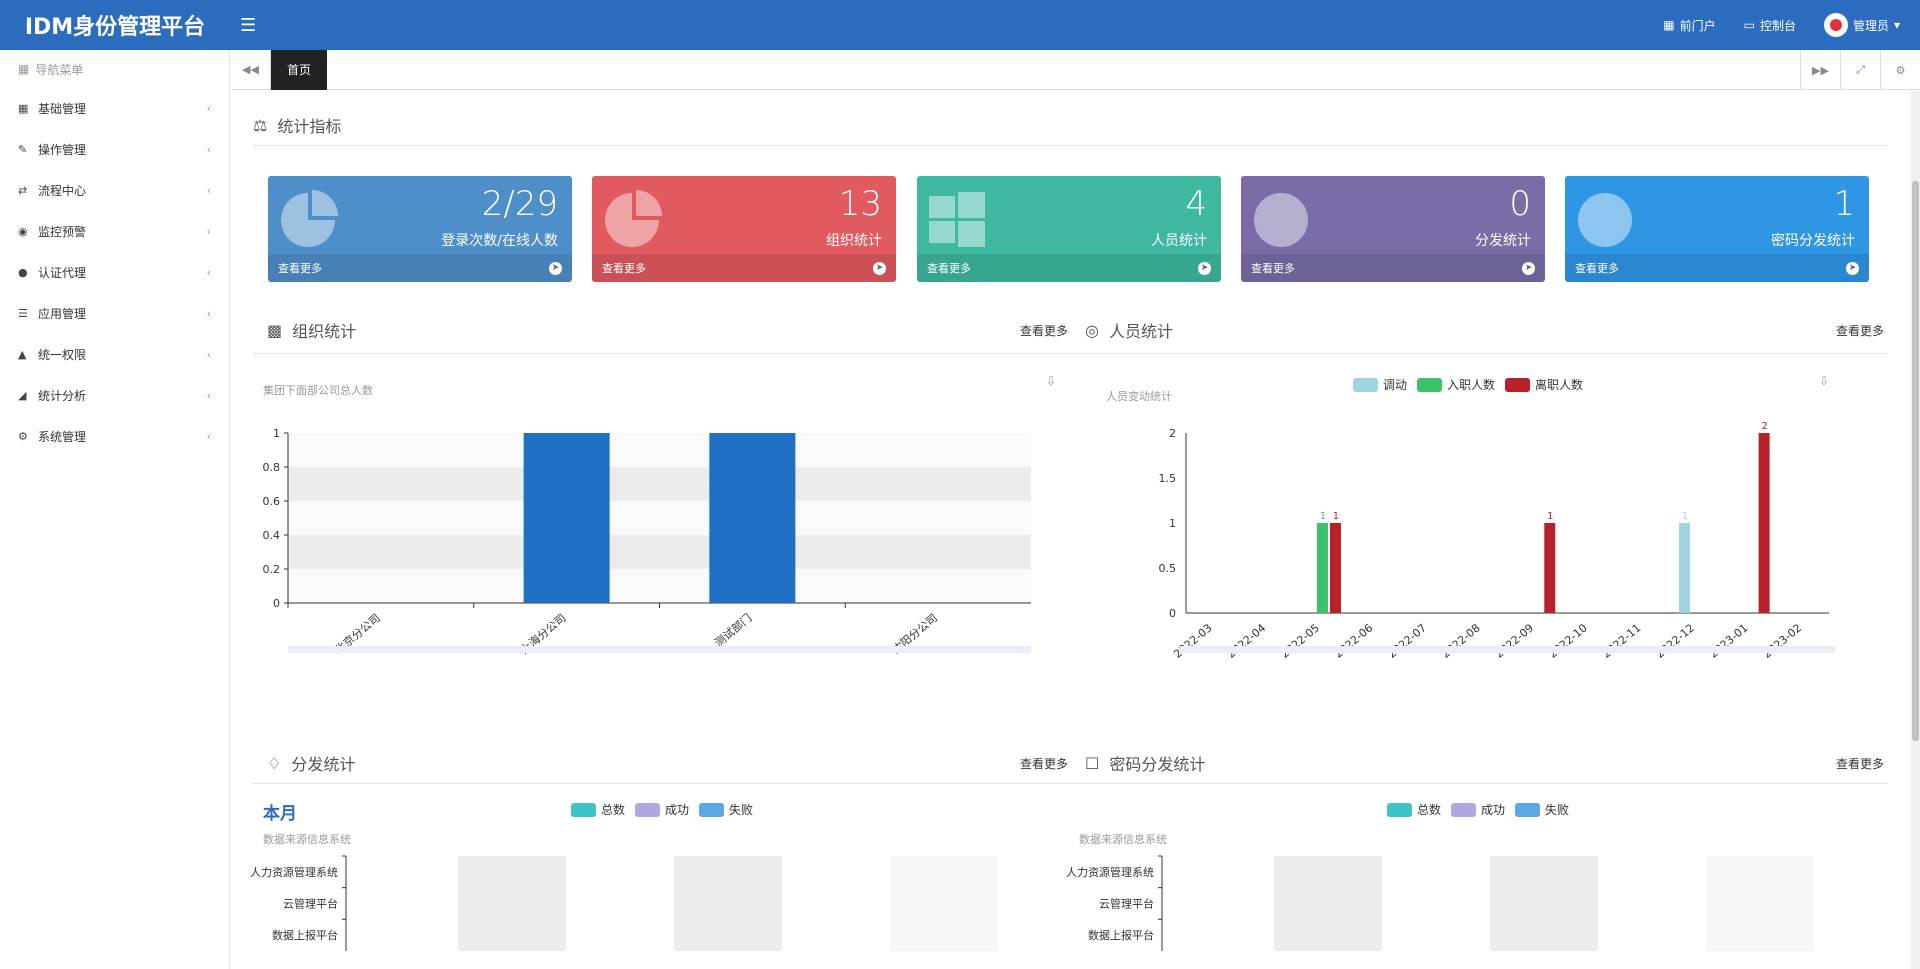 This screenshot has height=969, width=1920. What do you see at coordinates (733, 630) in the screenshot?
I see `x-tick-label: 测试部门` at bounding box center [733, 630].